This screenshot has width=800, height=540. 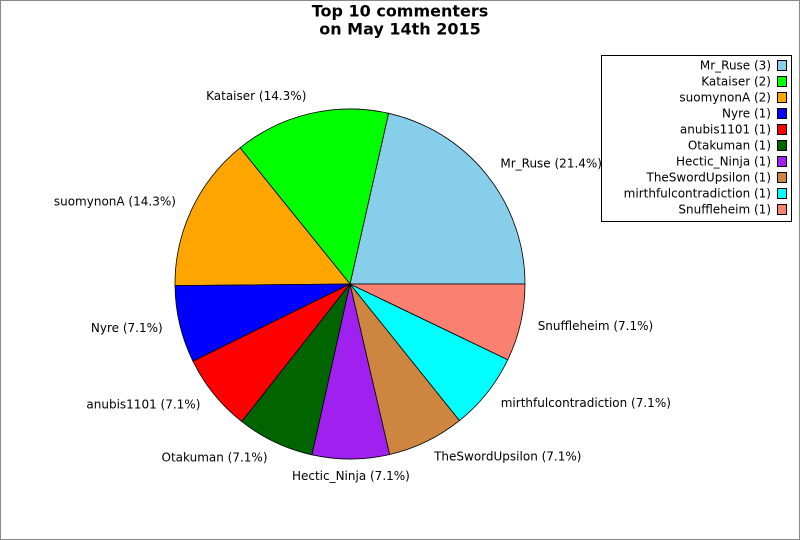 What do you see at coordinates (708, 178) in the screenshot?
I see `legend-label: TheSwordUpsilon (1)` at bounding box center [708, 178].